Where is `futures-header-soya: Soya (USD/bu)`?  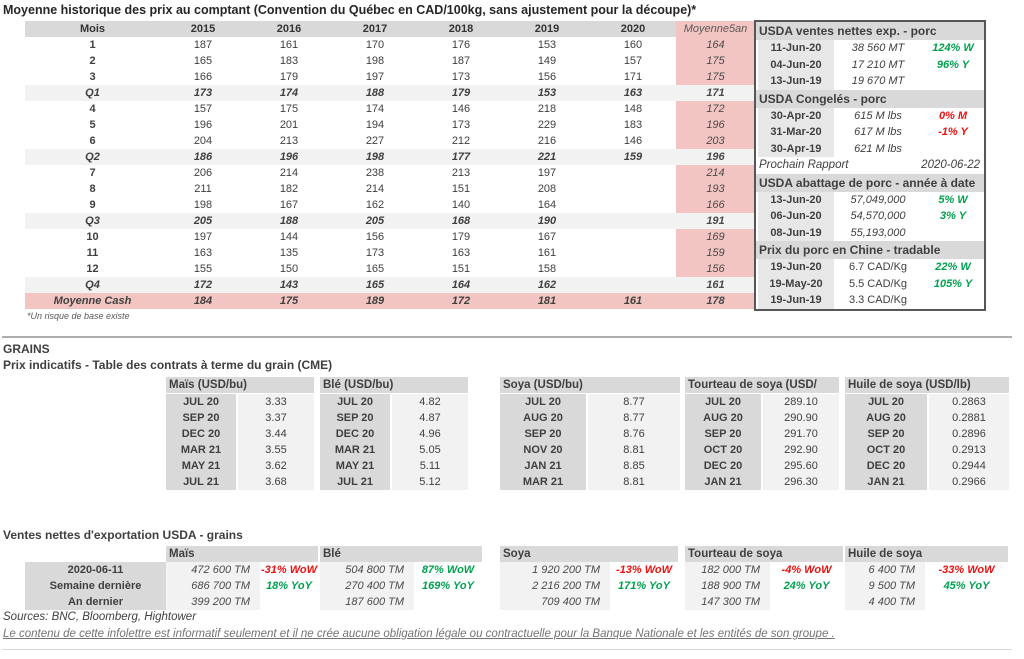
futures-header-soya: Soya (USD/bu) is located at coordinates (590, 385).